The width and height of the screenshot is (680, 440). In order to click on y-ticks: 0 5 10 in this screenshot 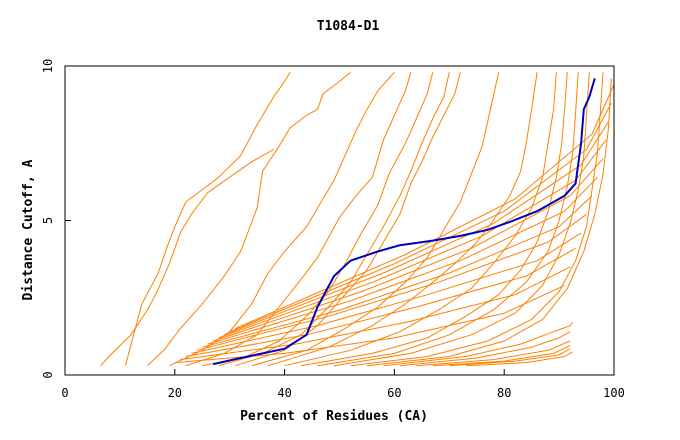, I will do `click(56, 219)`.